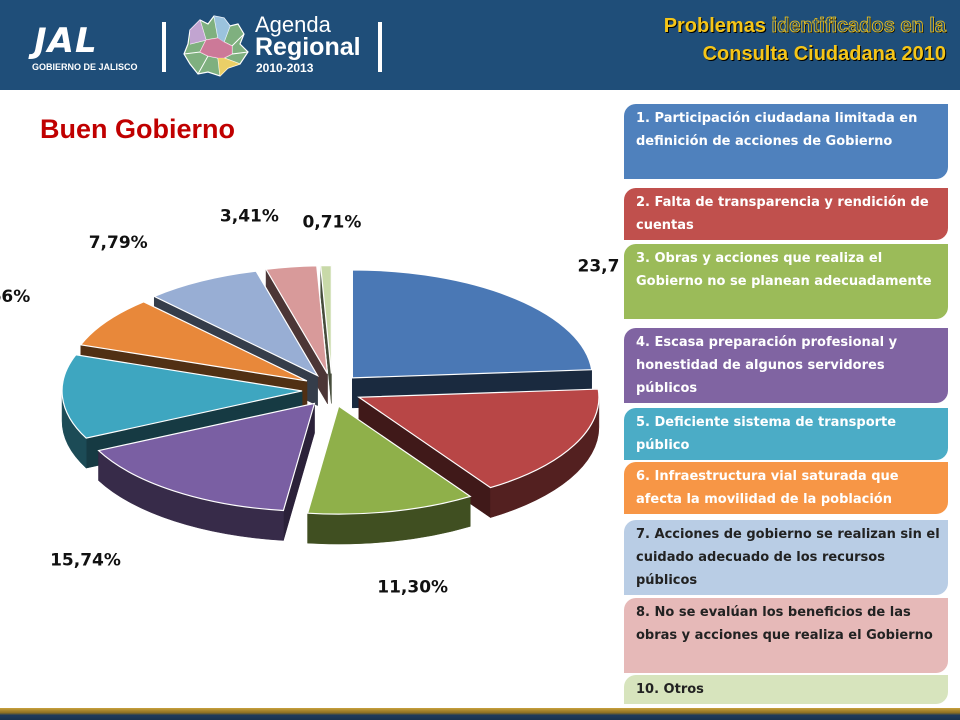 The height and width of the screenshot is (720, 960). Describe the element at coordinates (480, 45) in the screenshot. I see `header-bar` at that location.